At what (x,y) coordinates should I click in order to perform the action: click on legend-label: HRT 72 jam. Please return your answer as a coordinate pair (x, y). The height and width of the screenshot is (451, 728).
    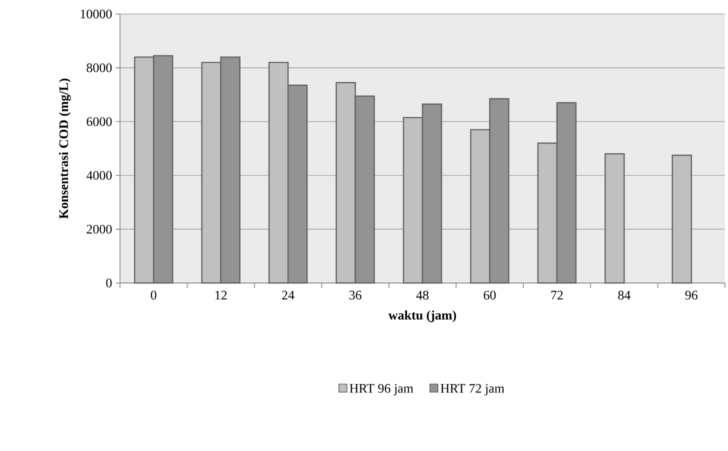
    Looking at the image, I should click on (472, 390).